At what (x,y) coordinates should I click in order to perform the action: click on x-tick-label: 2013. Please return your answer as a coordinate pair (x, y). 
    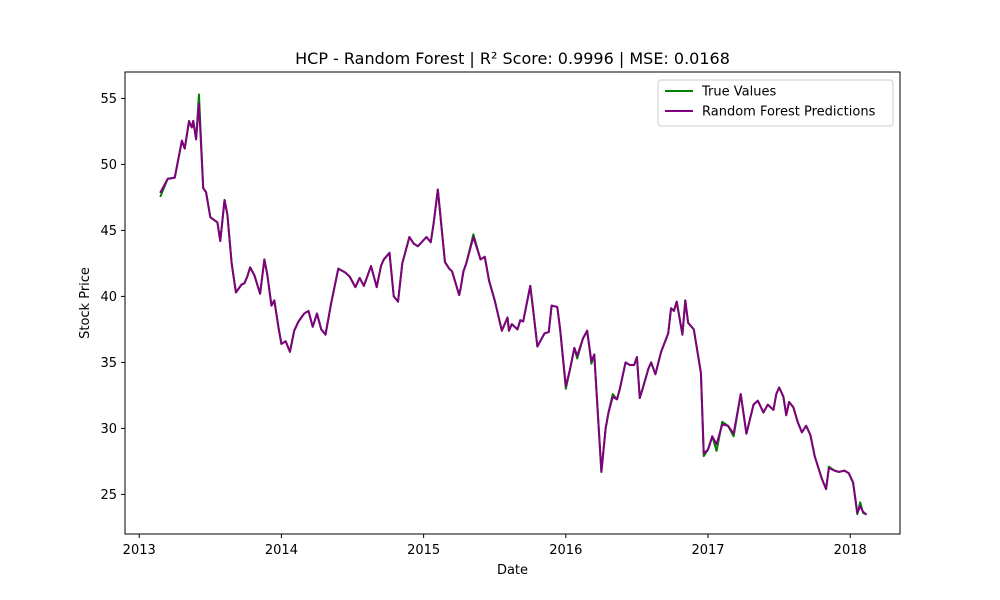
    Looking at the image, I should click on (139, 550).